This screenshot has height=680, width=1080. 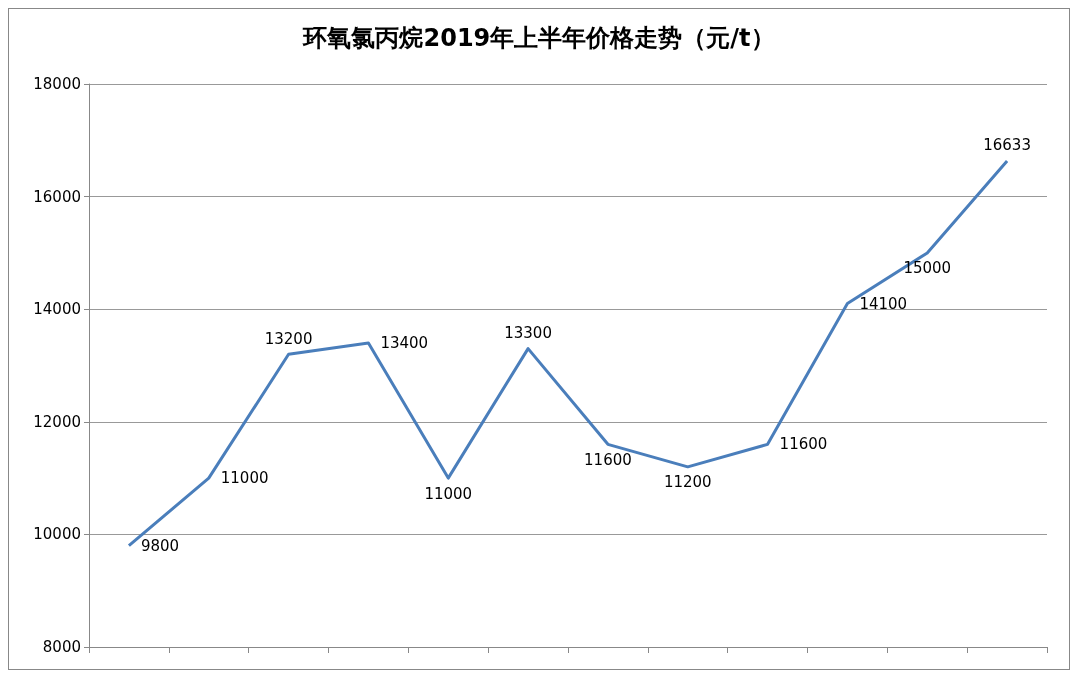 I want to click on y-tick-label: 8000, so click(x=61, y=647).